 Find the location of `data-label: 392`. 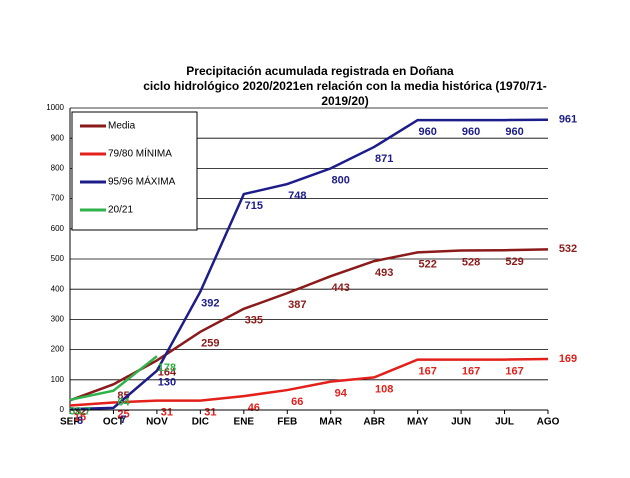

data-label: 392 is located at coordinates (210, 304).